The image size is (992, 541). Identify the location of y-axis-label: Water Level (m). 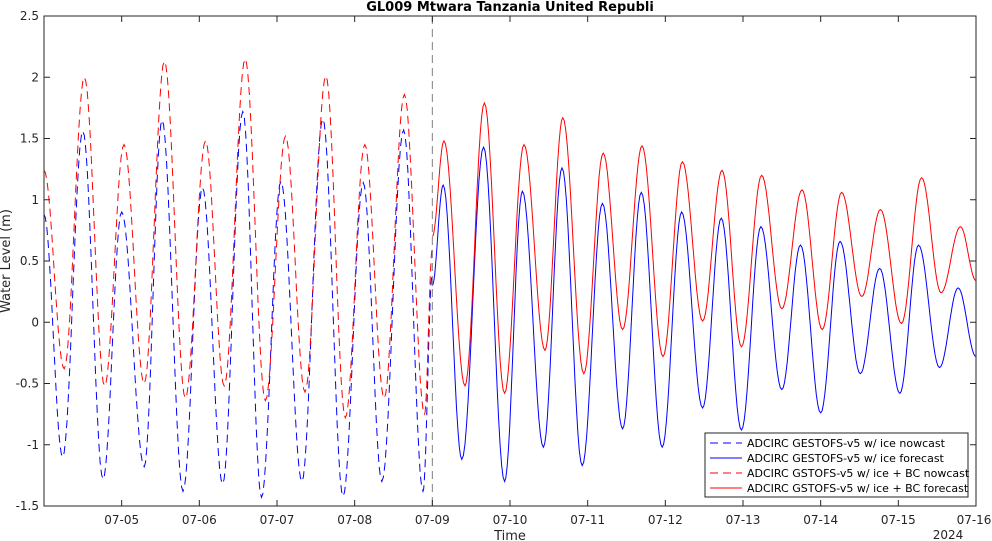
(7, 261).